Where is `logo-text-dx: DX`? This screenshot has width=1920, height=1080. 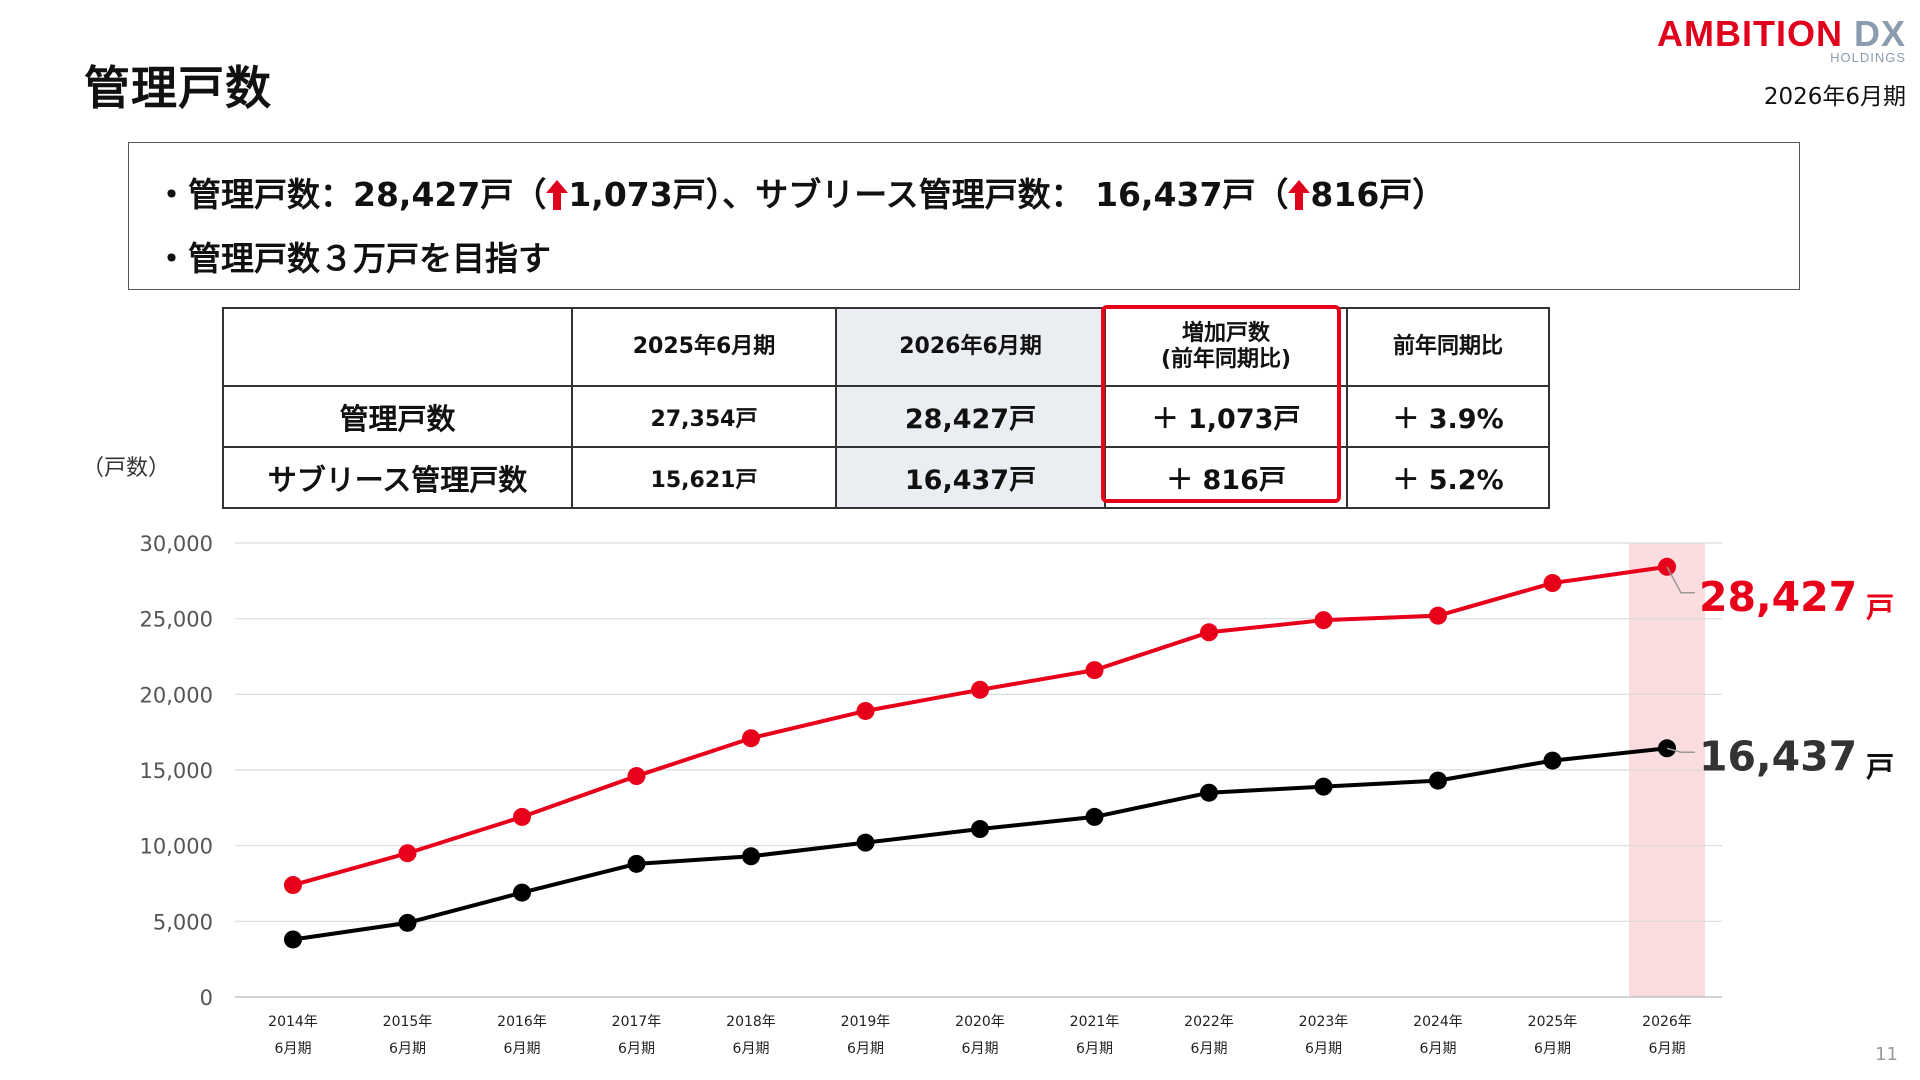
logo-text-dx: DX is located at coordinates (1879, 33).